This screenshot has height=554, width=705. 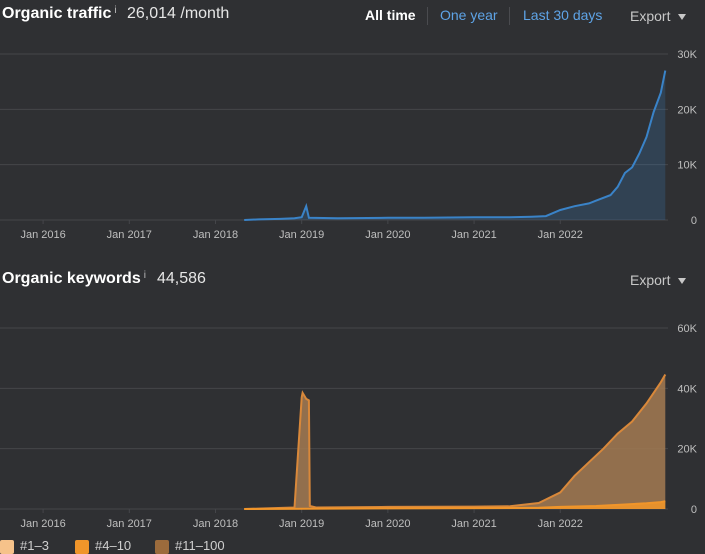 I want to click on legend-item-top3: #1–3, so click(x=24, y=546).